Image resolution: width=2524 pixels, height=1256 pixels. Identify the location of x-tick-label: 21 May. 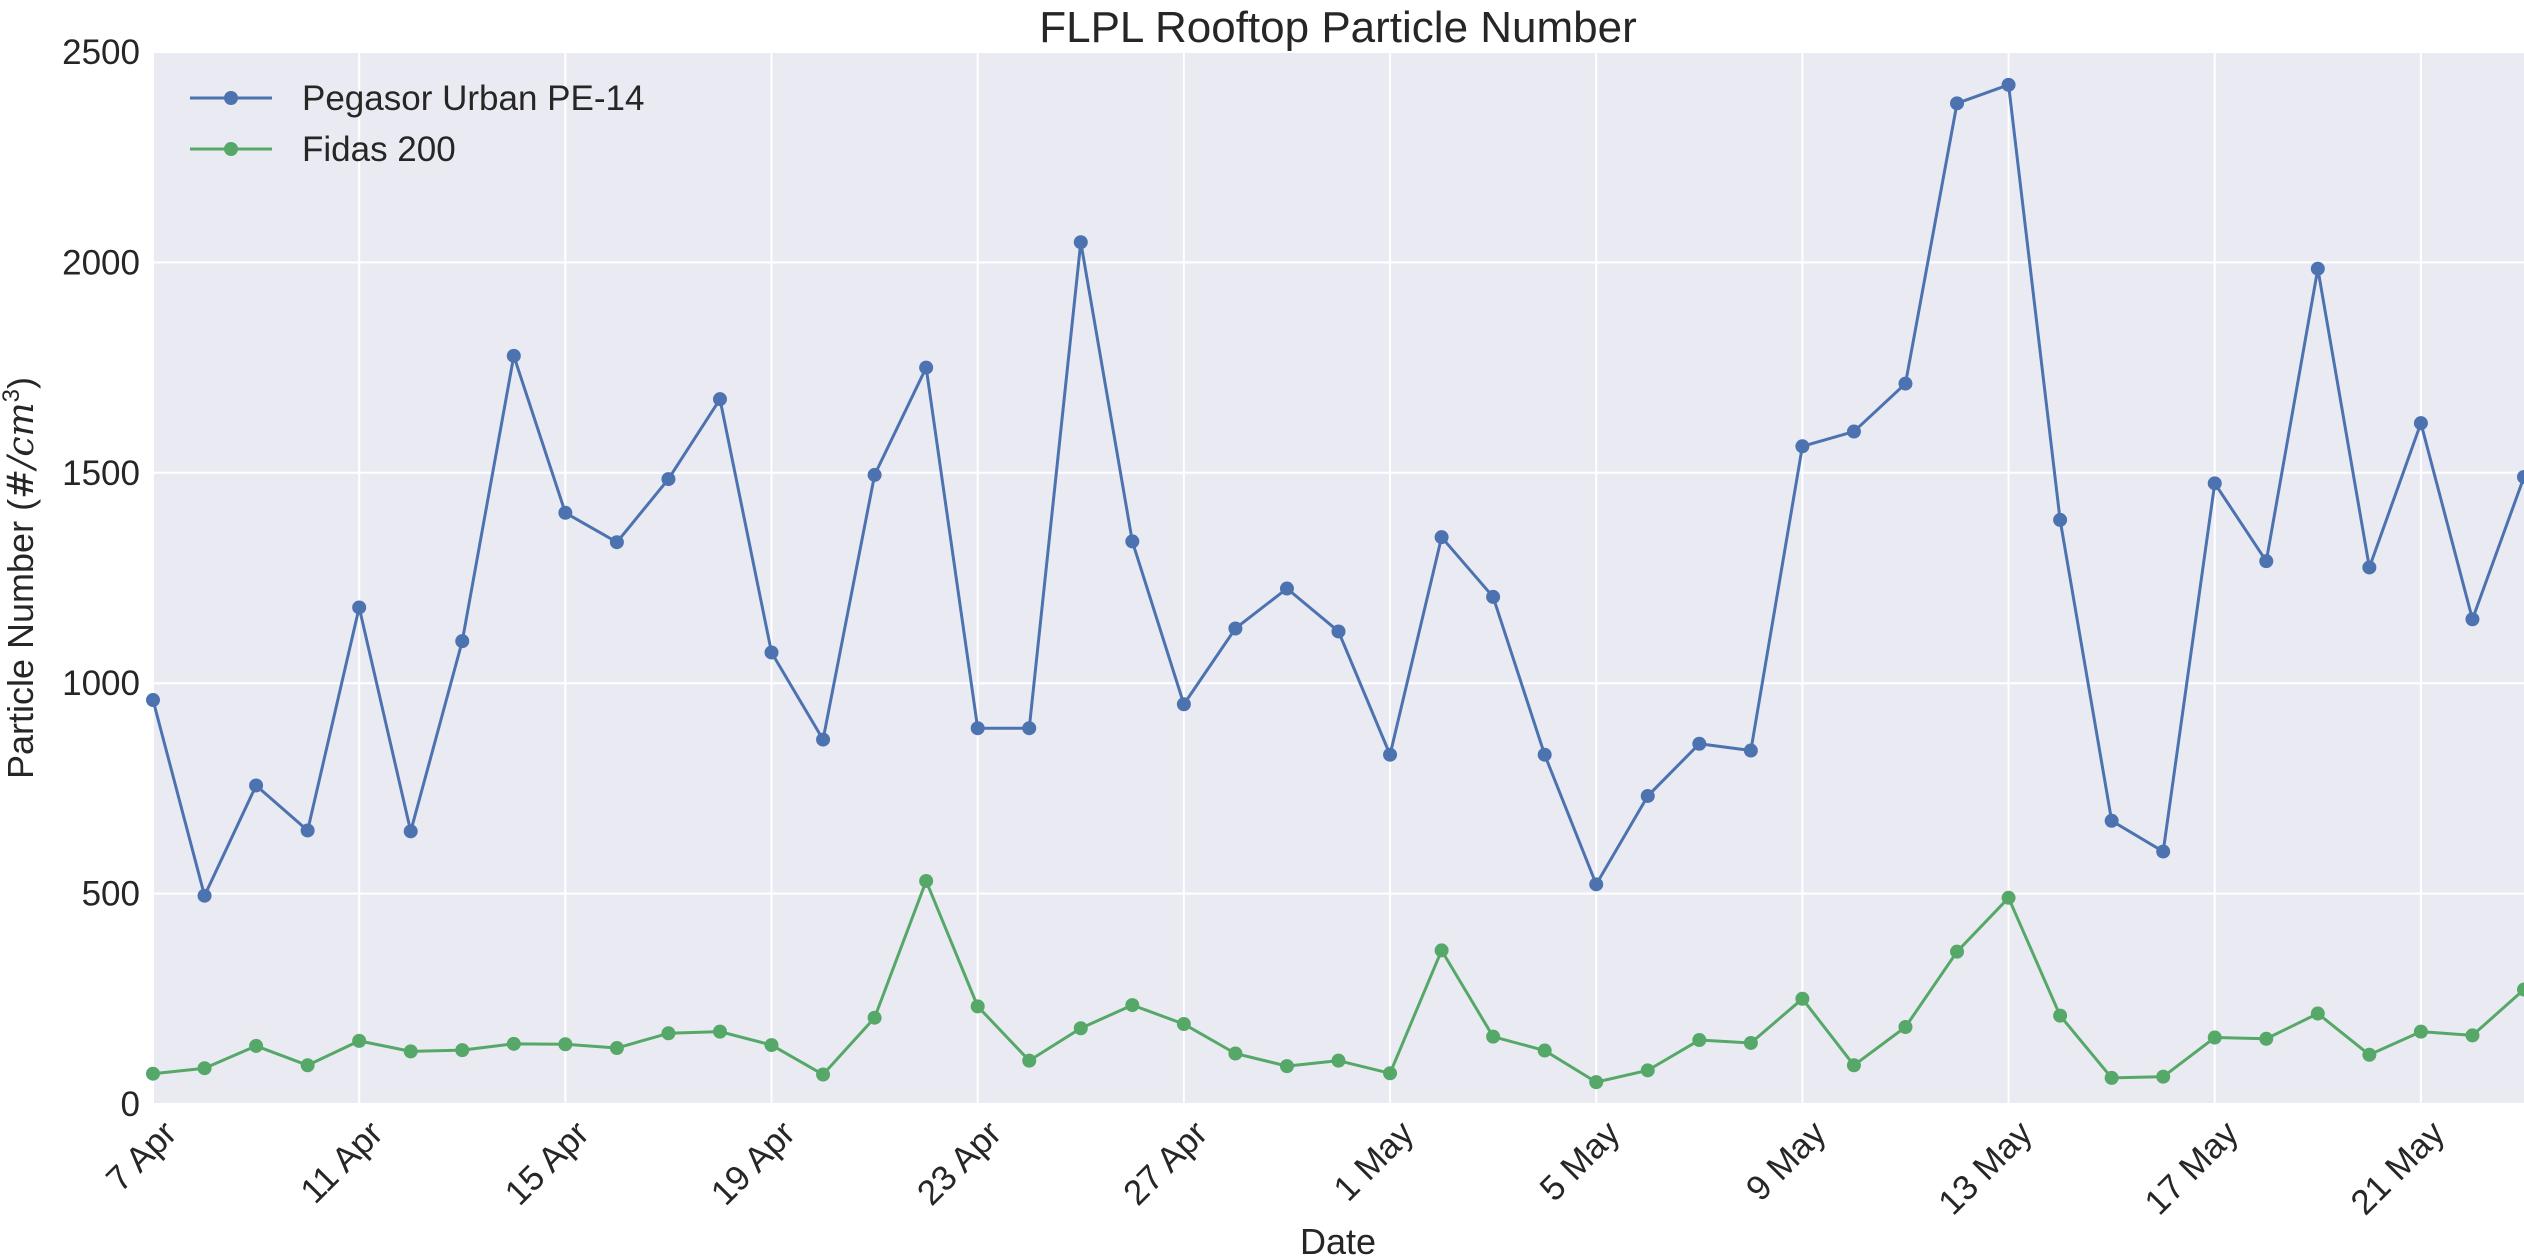
(2397, 1167).